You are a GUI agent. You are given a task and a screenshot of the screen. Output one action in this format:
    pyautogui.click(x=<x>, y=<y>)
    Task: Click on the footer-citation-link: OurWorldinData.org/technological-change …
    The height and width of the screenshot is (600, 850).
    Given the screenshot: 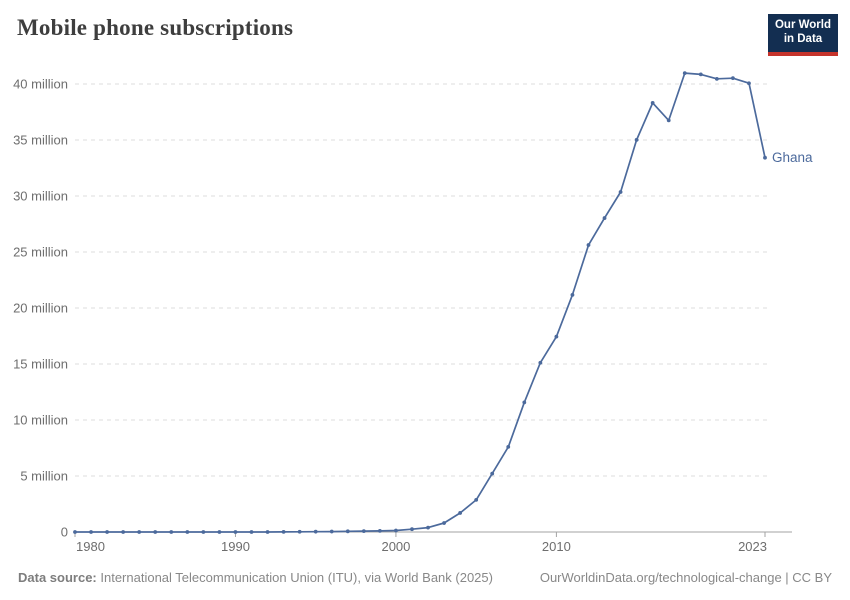 What is the action you would take?
    pyautogui.click(x=685, y=577)
    